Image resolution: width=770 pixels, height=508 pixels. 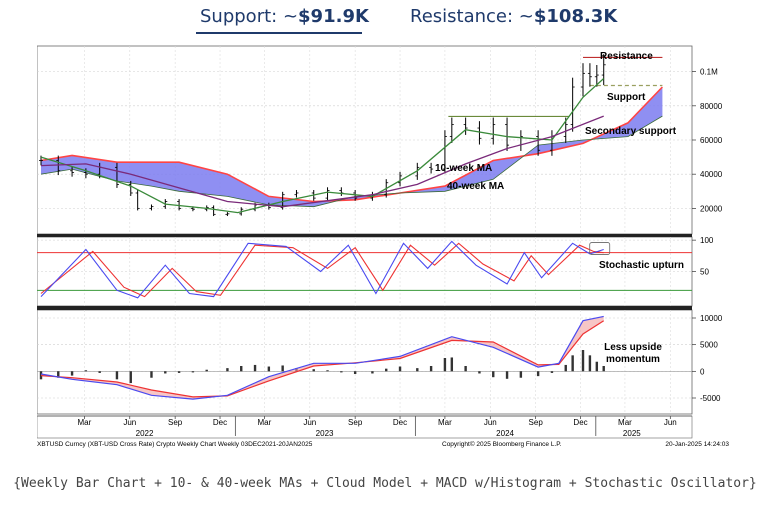 What do you see at coordinates (711, 174) in the screenshot?
I see `price-y-tick-label: 40000` at bounding box center [711, 174].